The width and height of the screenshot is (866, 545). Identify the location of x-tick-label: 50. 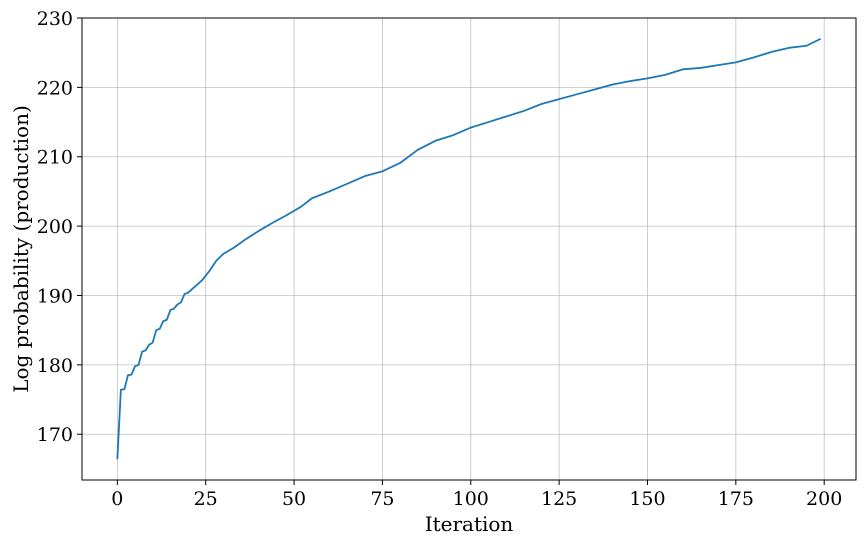
(294, 499).